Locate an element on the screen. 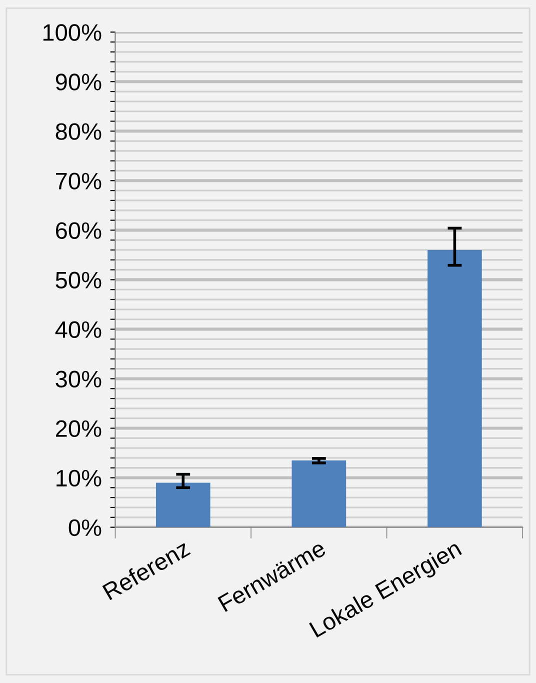 The height and width of the screenshot is (683, 536). y-tick-label: 30% is located at coordinates (79, 379).